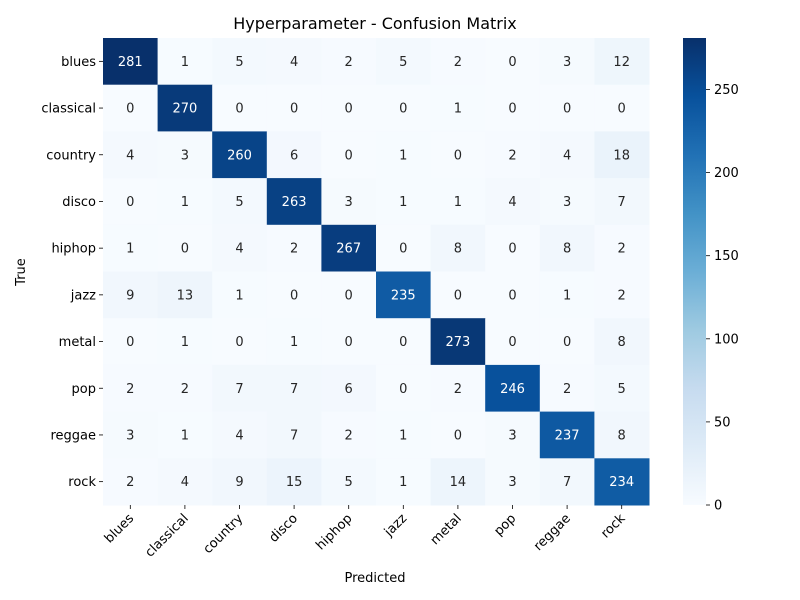 This screenshot has height=600, width=800. What do you see at coordinates (722, 422) in the screenshot?
I see `colorbar-tick-label: 50` at bounding box center [722, 422].